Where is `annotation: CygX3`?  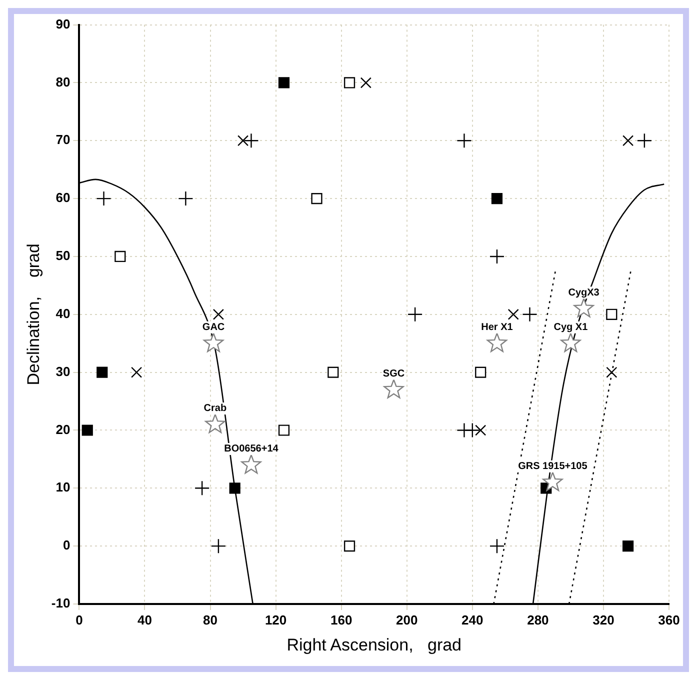
annotation: CygX3 is located at coordinates (584, 292).